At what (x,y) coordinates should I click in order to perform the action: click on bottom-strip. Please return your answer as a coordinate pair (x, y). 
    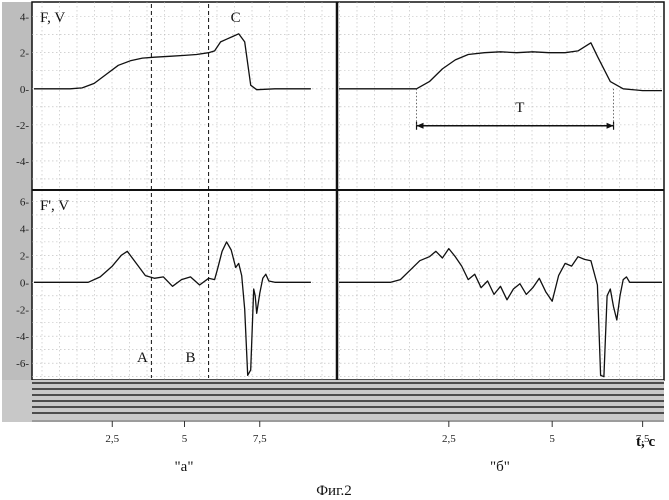
    Looking at the image, I should click on (333, 401).